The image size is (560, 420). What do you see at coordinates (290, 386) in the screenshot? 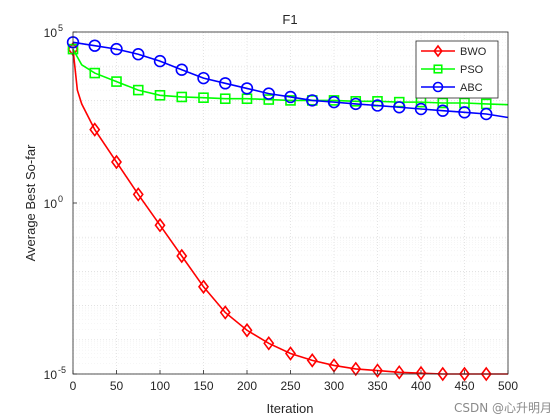
I see `x-tick-label: 250` at bounding box center [290, 386].